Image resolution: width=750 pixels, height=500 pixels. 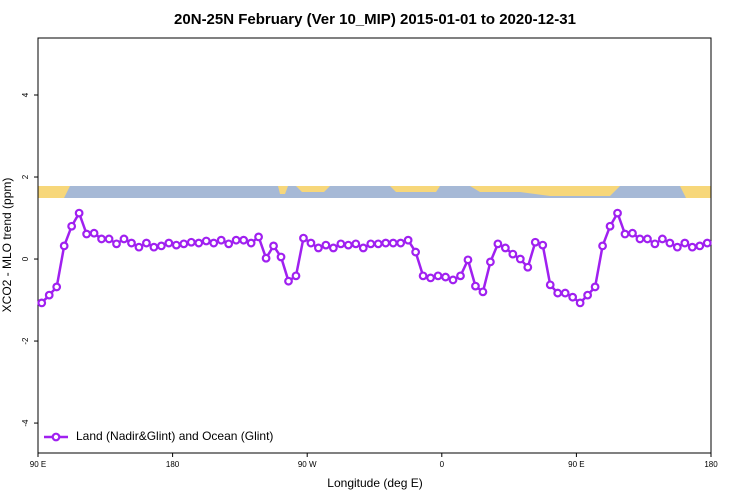 What do you see at coordinates (25, 94) in the screenshot?
I see `y-tick-label: 4` at bounding box center [25, 94].